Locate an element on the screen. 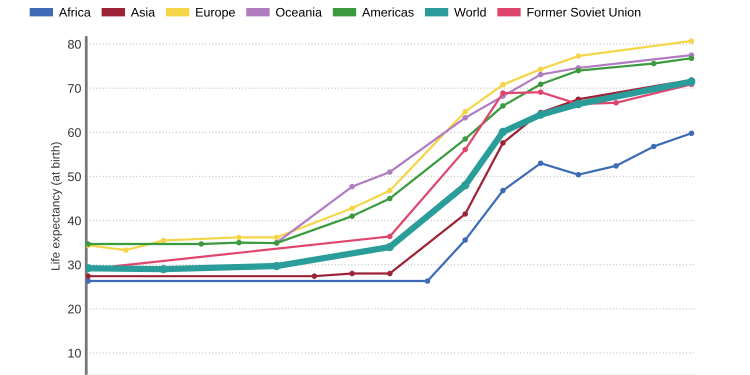 This screenshot has height=375, width=750. legend-label: Former Soviet Union is located at coordinates (584, 12).